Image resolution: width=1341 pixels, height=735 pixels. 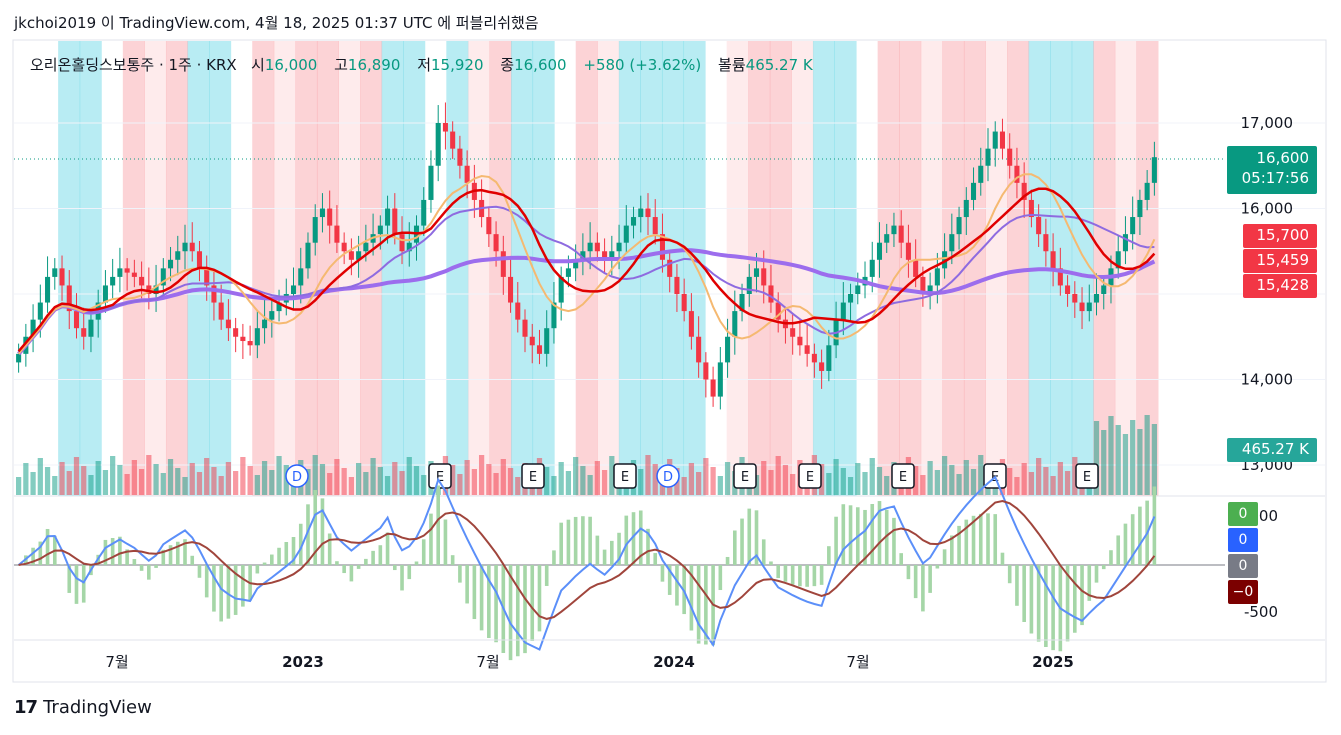 What do you see at coordinates (424, 65) in the screenshot?
I see `low-label: 저` at bounding box center [424, 65].